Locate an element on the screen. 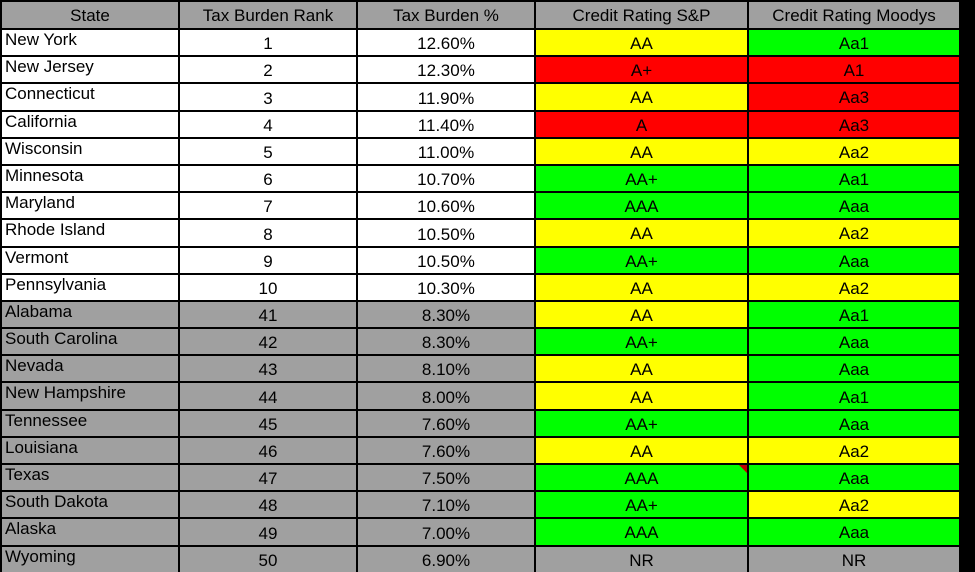 The height and width of the screenshot is (572, 975). cell-rank: 7 is located at coordinates (268, 206).